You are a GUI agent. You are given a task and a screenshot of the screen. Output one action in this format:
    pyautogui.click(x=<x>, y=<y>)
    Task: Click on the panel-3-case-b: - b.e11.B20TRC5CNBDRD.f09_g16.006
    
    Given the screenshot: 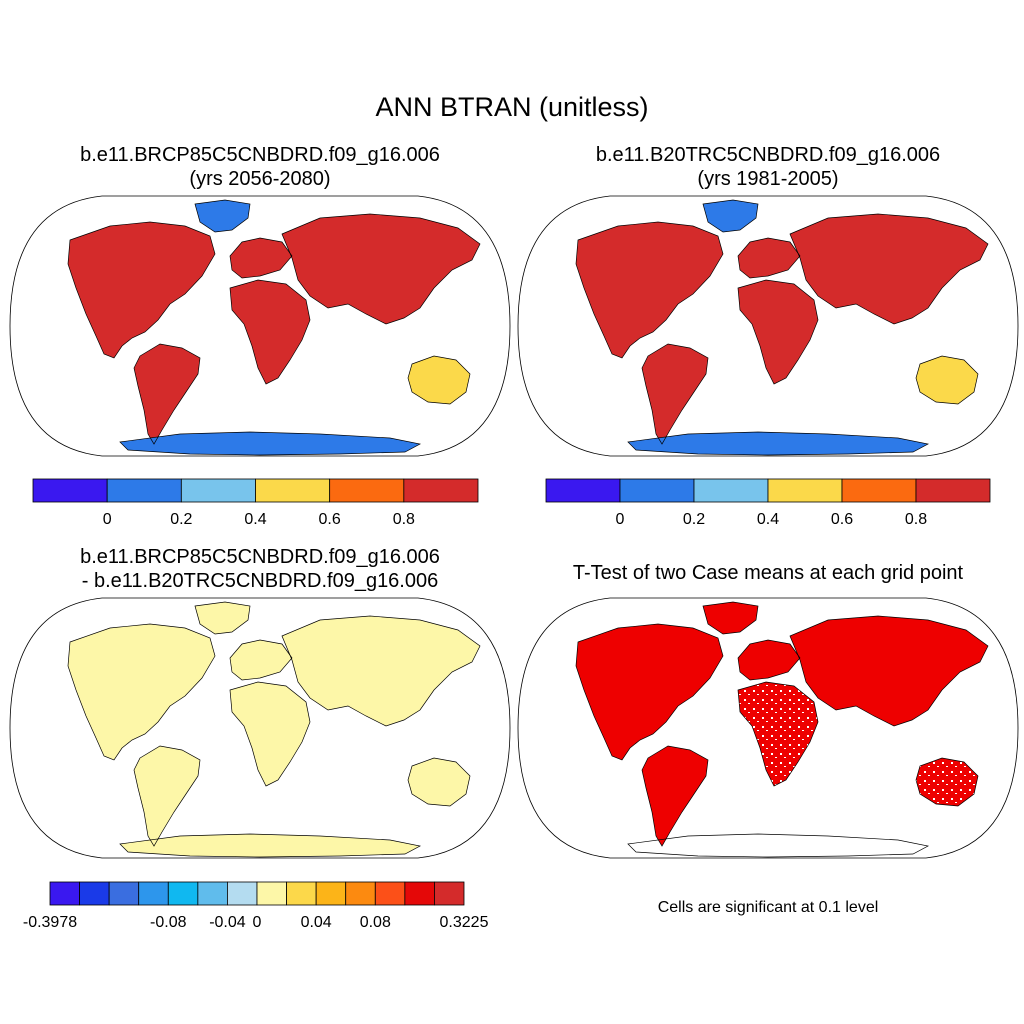 What is the action you would take?
    pyautogui.click(x=260, y=581)
    